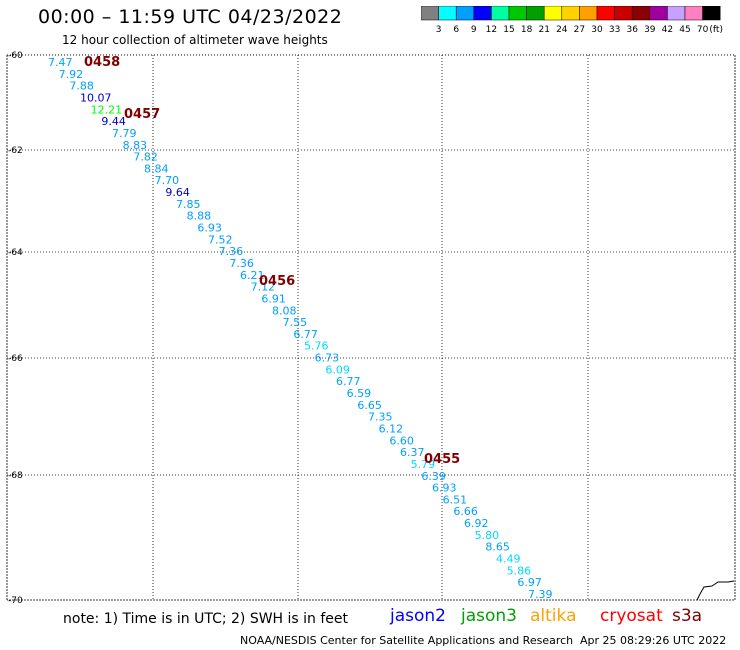 Image resolution: width=740 pixels, height=650 pixels. I want to click on wave-height-point: 6.59, so click(359, 393).